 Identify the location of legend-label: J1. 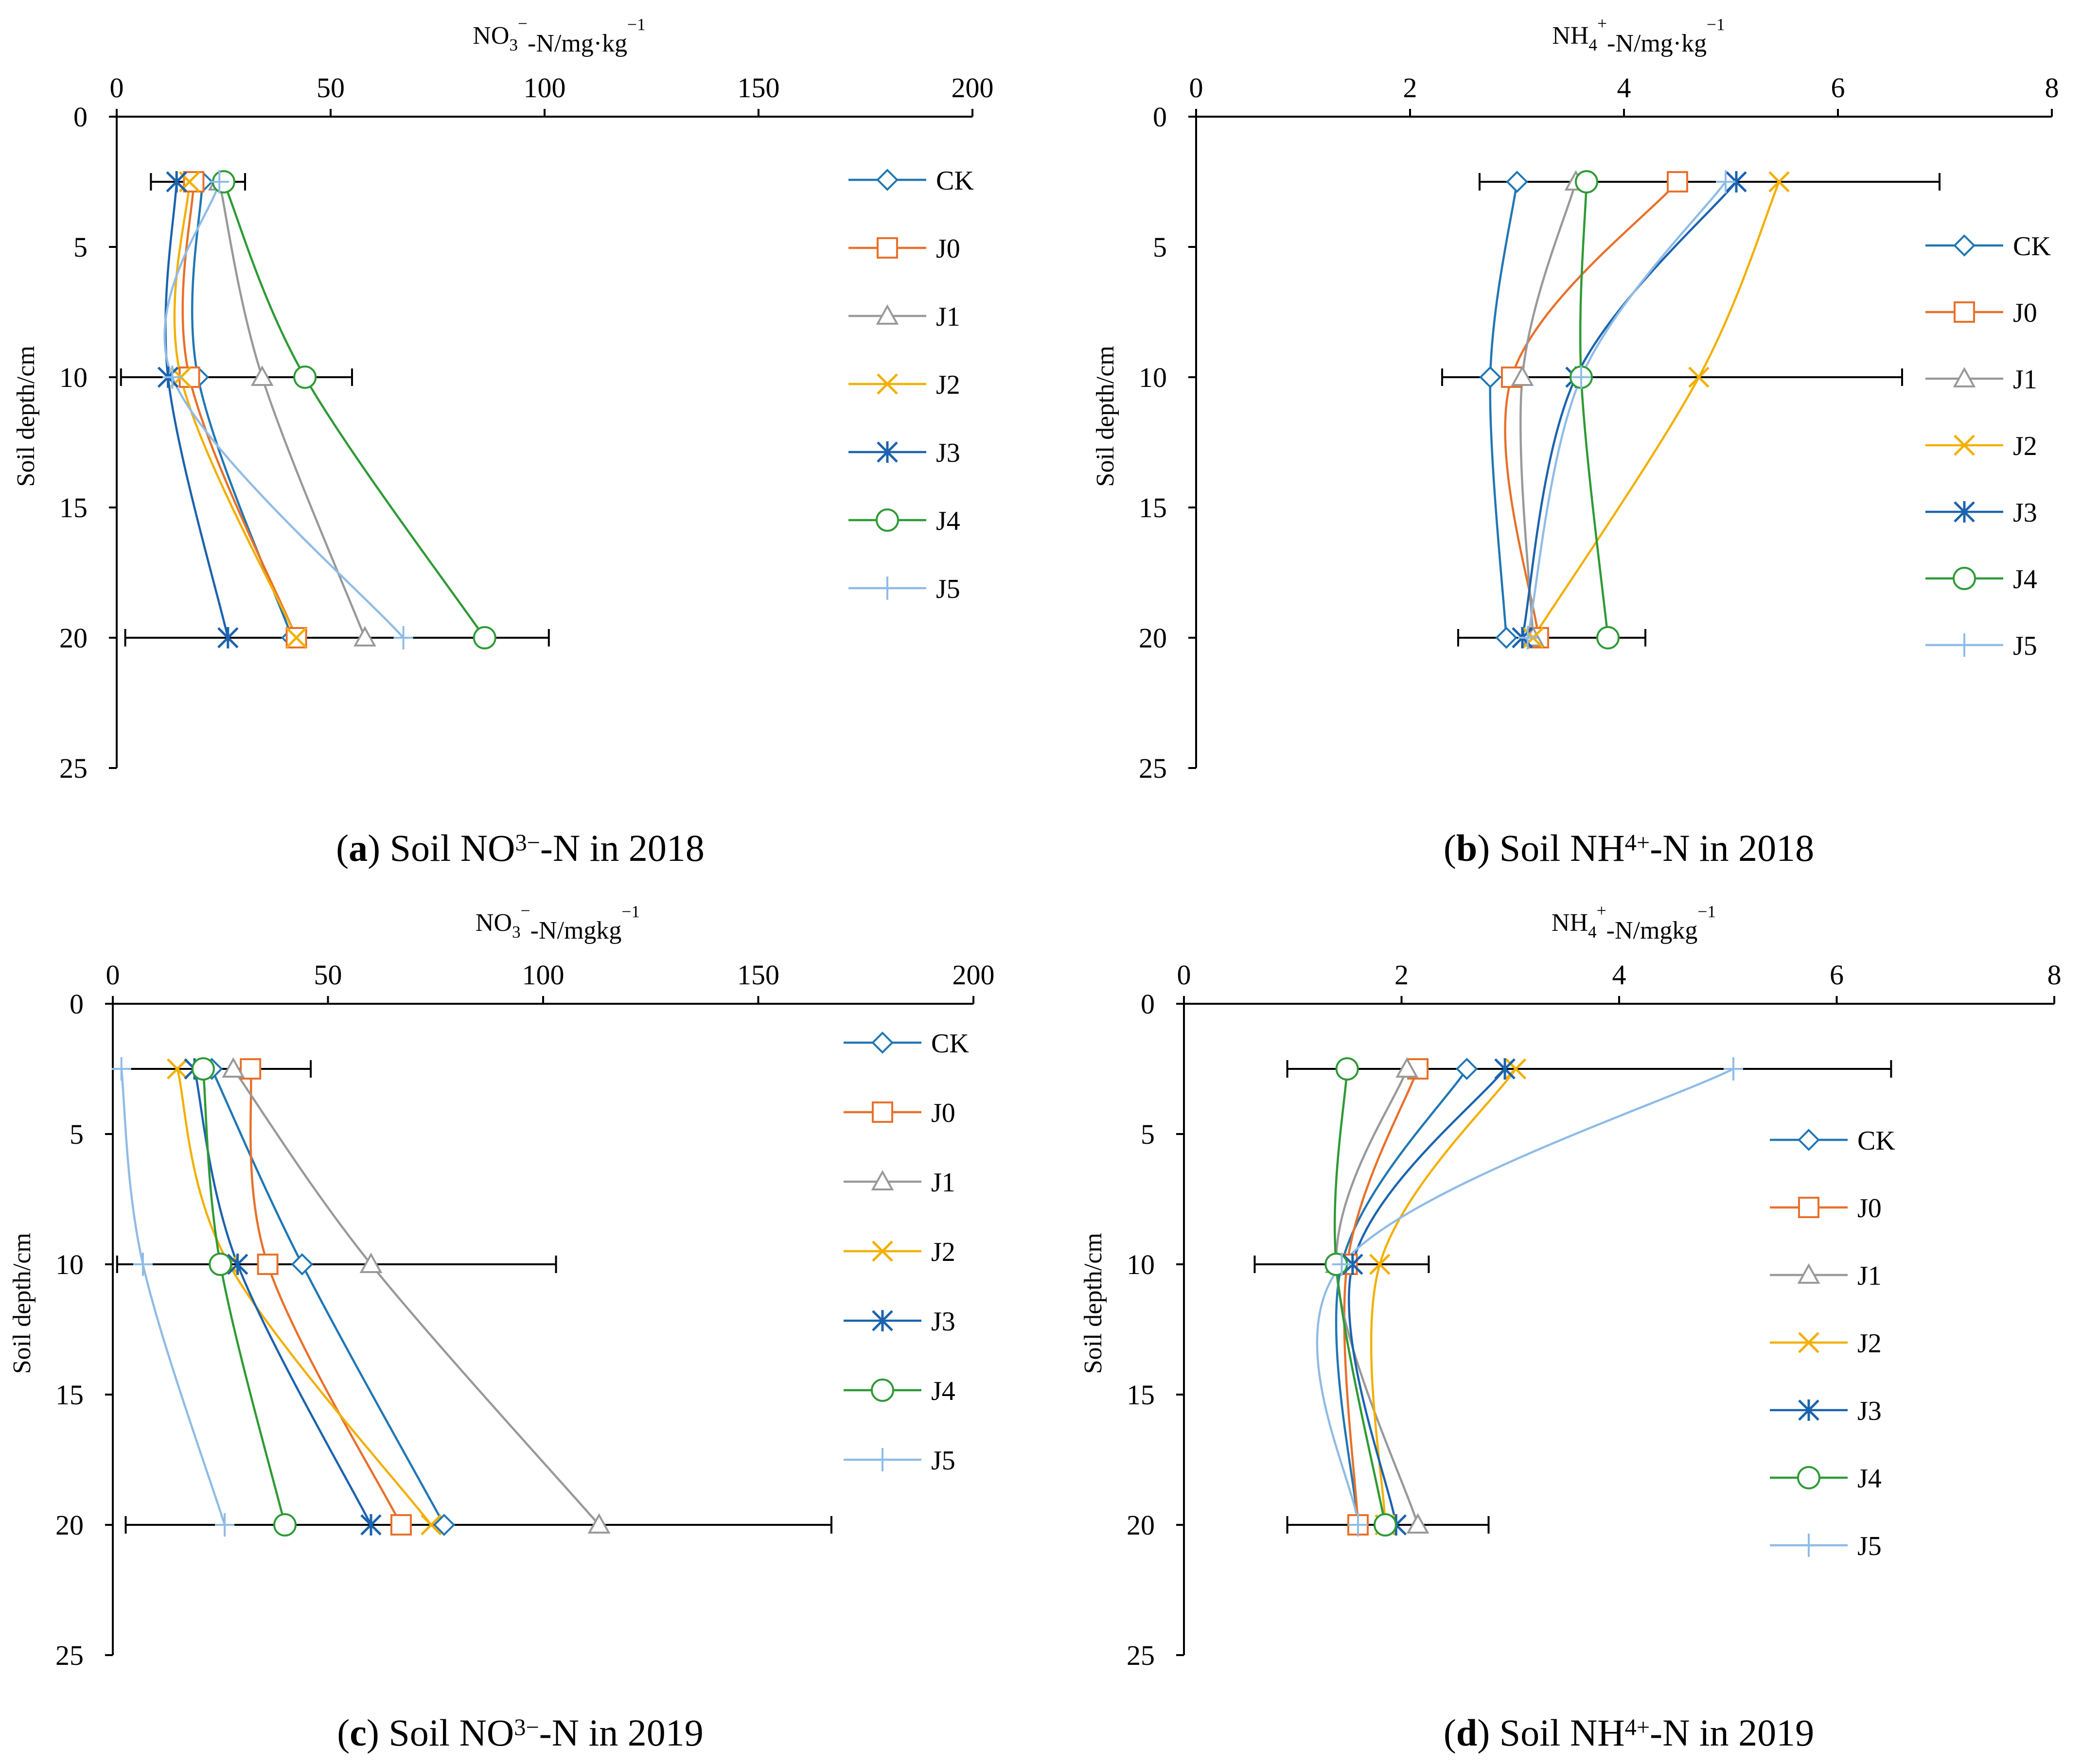
(1870, 1276).